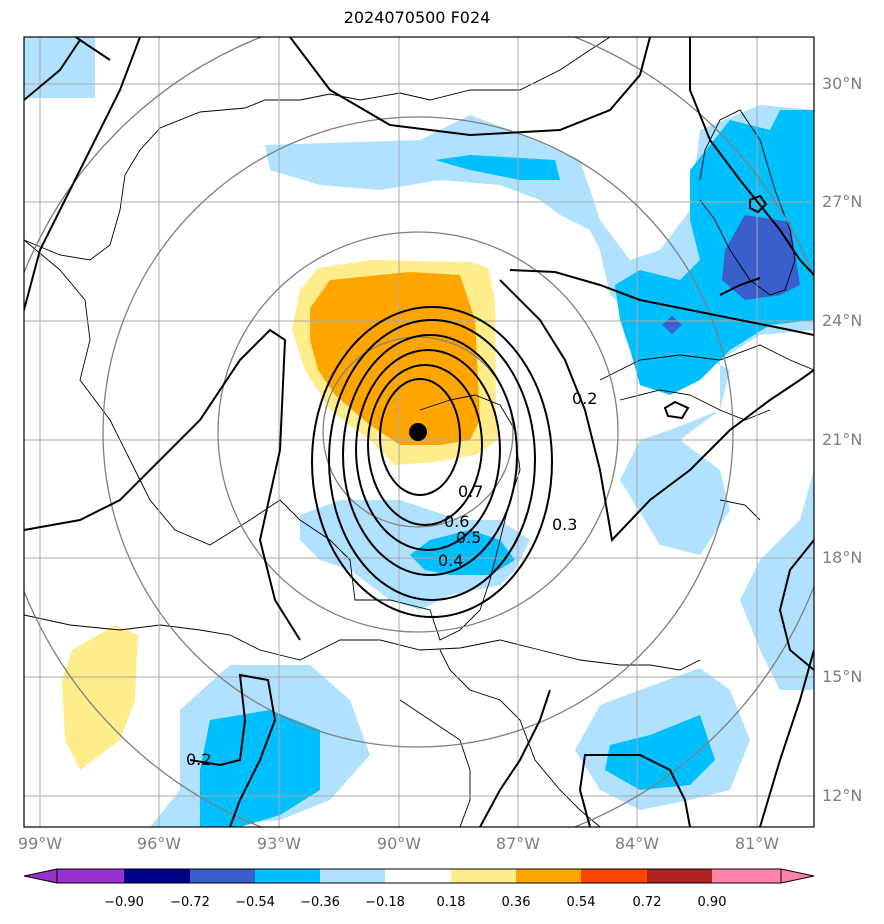 This screenshot has width=884, height=924. What do you see at coordinates (516, 902) in the screenshot?
I see `colorbar-tick: 0.36` at bounding box center [516, 902].